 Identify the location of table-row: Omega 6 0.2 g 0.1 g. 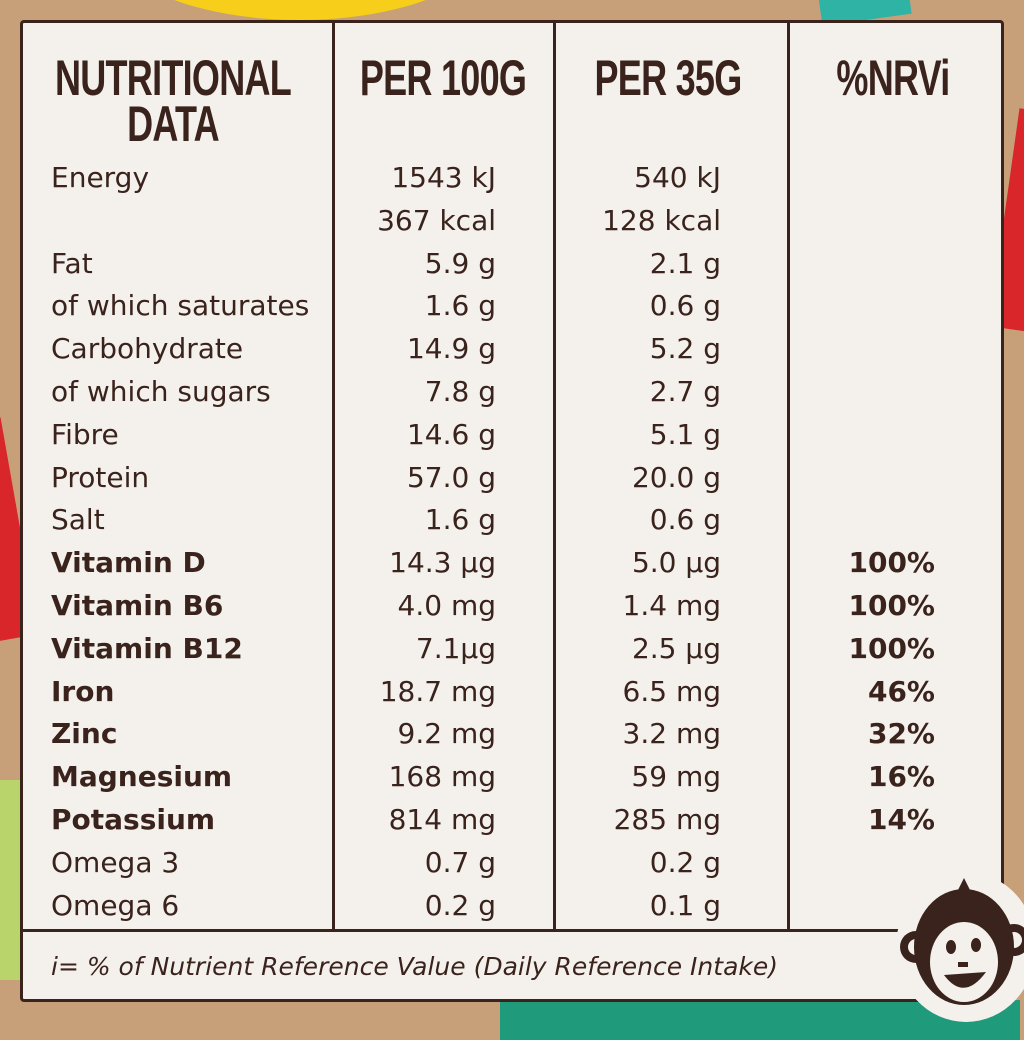
(512, 905).